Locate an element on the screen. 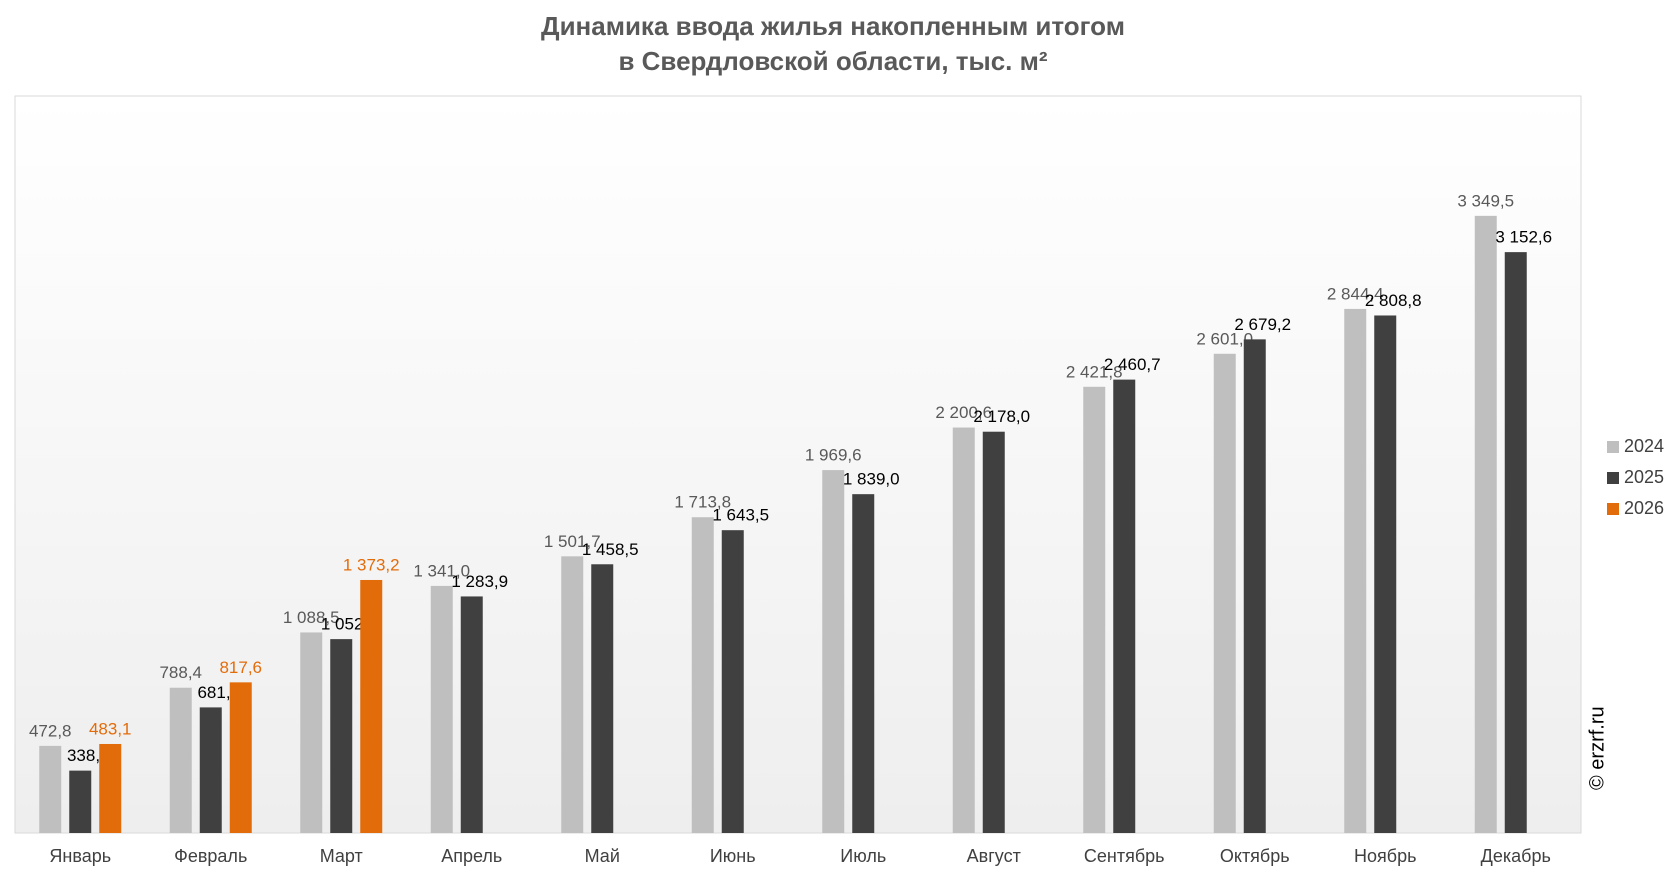  watermark: © erzrf.ru is located at coordinates (1597, 748).